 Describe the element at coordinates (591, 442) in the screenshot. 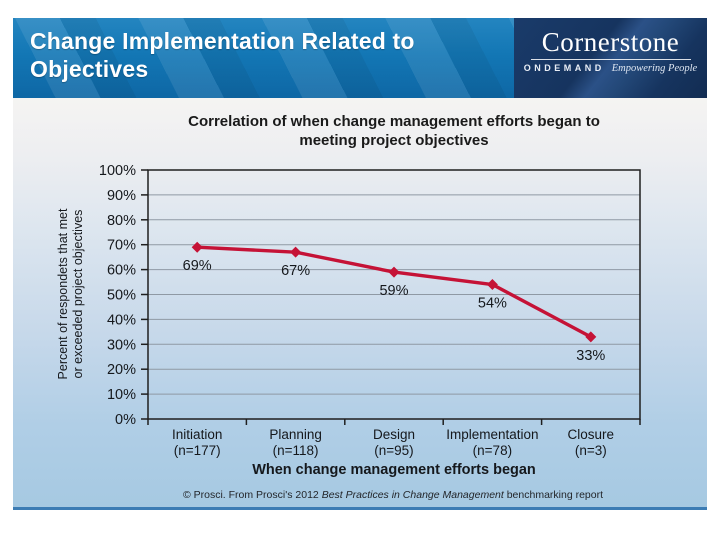

I see `x-category-label: Closure (n=3)` at that location.